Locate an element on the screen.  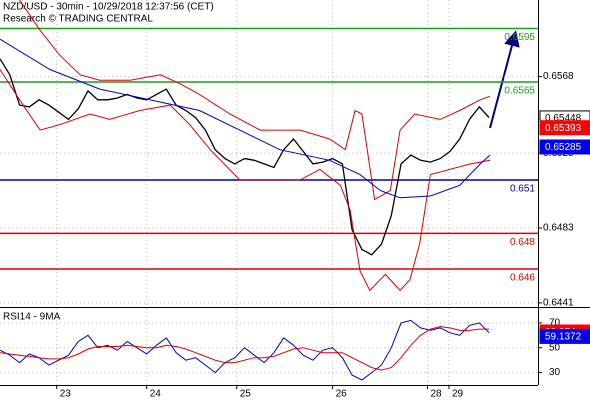
x-tick-label: 24 is located at coordinates (156, 394).